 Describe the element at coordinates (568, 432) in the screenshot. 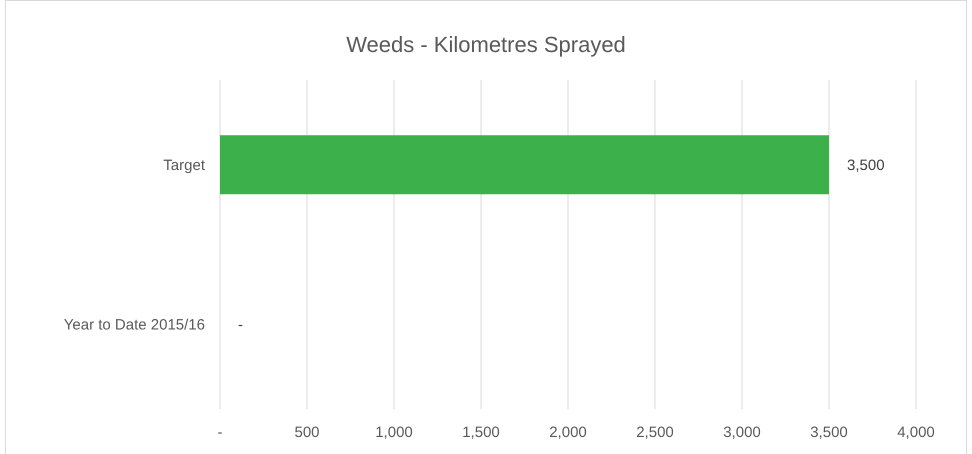

I see `x-tick-label: 2,000` at that location.